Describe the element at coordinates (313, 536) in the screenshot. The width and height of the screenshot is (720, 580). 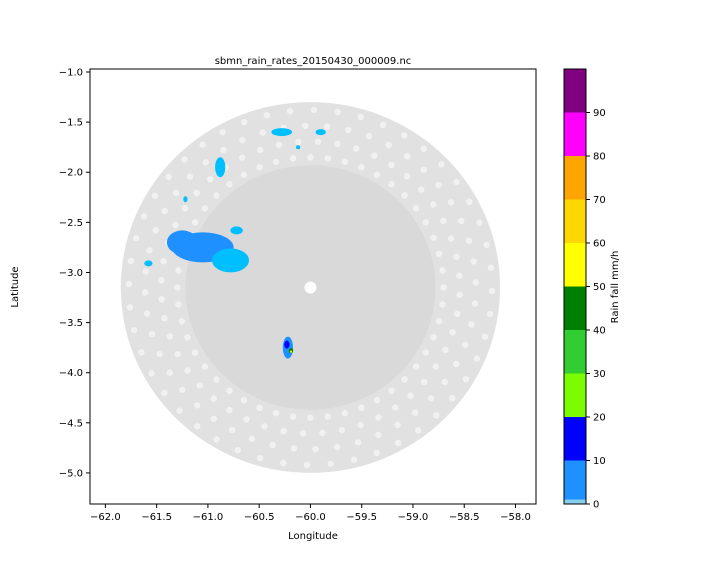
I see `x-axis-label: Longitude` at that location.